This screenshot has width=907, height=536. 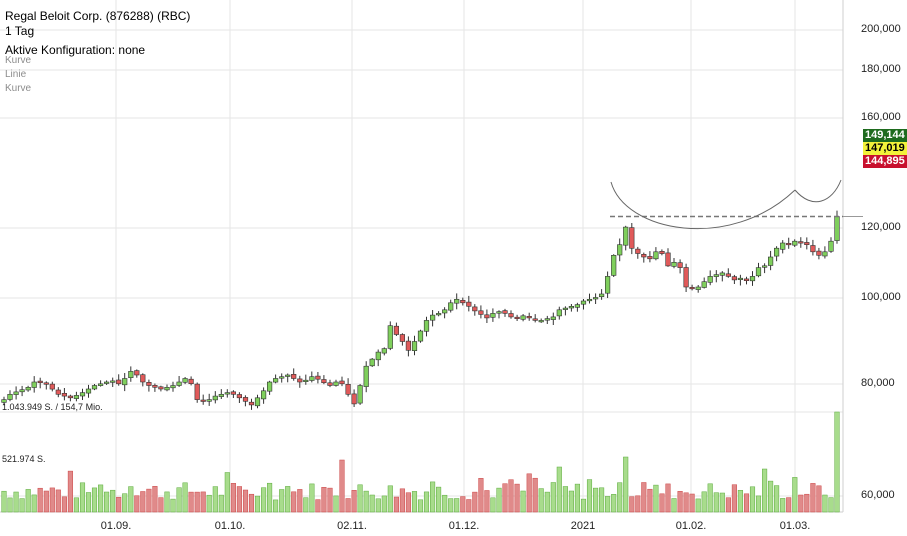 I want to click on indicator-item-kurve-1: Kurve, so click(x=18, y=60).